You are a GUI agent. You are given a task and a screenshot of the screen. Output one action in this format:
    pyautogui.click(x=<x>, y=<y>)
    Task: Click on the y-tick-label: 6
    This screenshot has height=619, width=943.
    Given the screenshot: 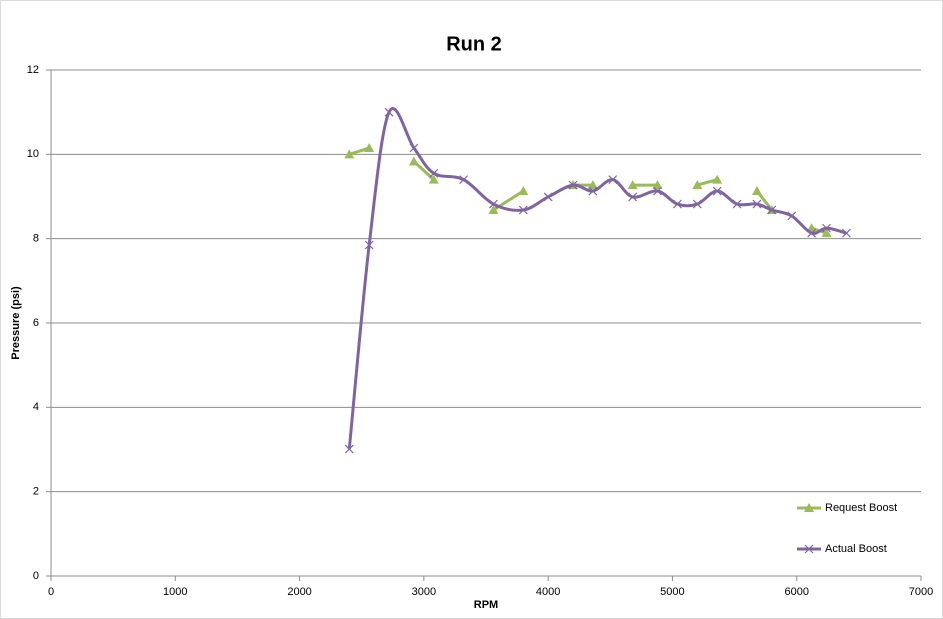 What is the action you would take?
    pyautogui.click(x=36, y=323)
    